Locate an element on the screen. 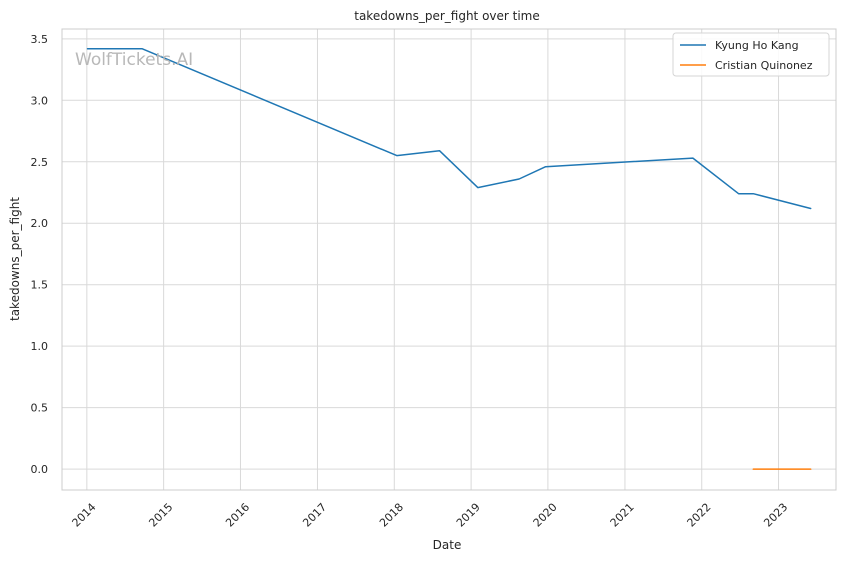 The height and width of the screenshot is (561, 844). legend-label-kyung-ho-kang: Kyung Ho Kang is located at coordinates (757, 45).